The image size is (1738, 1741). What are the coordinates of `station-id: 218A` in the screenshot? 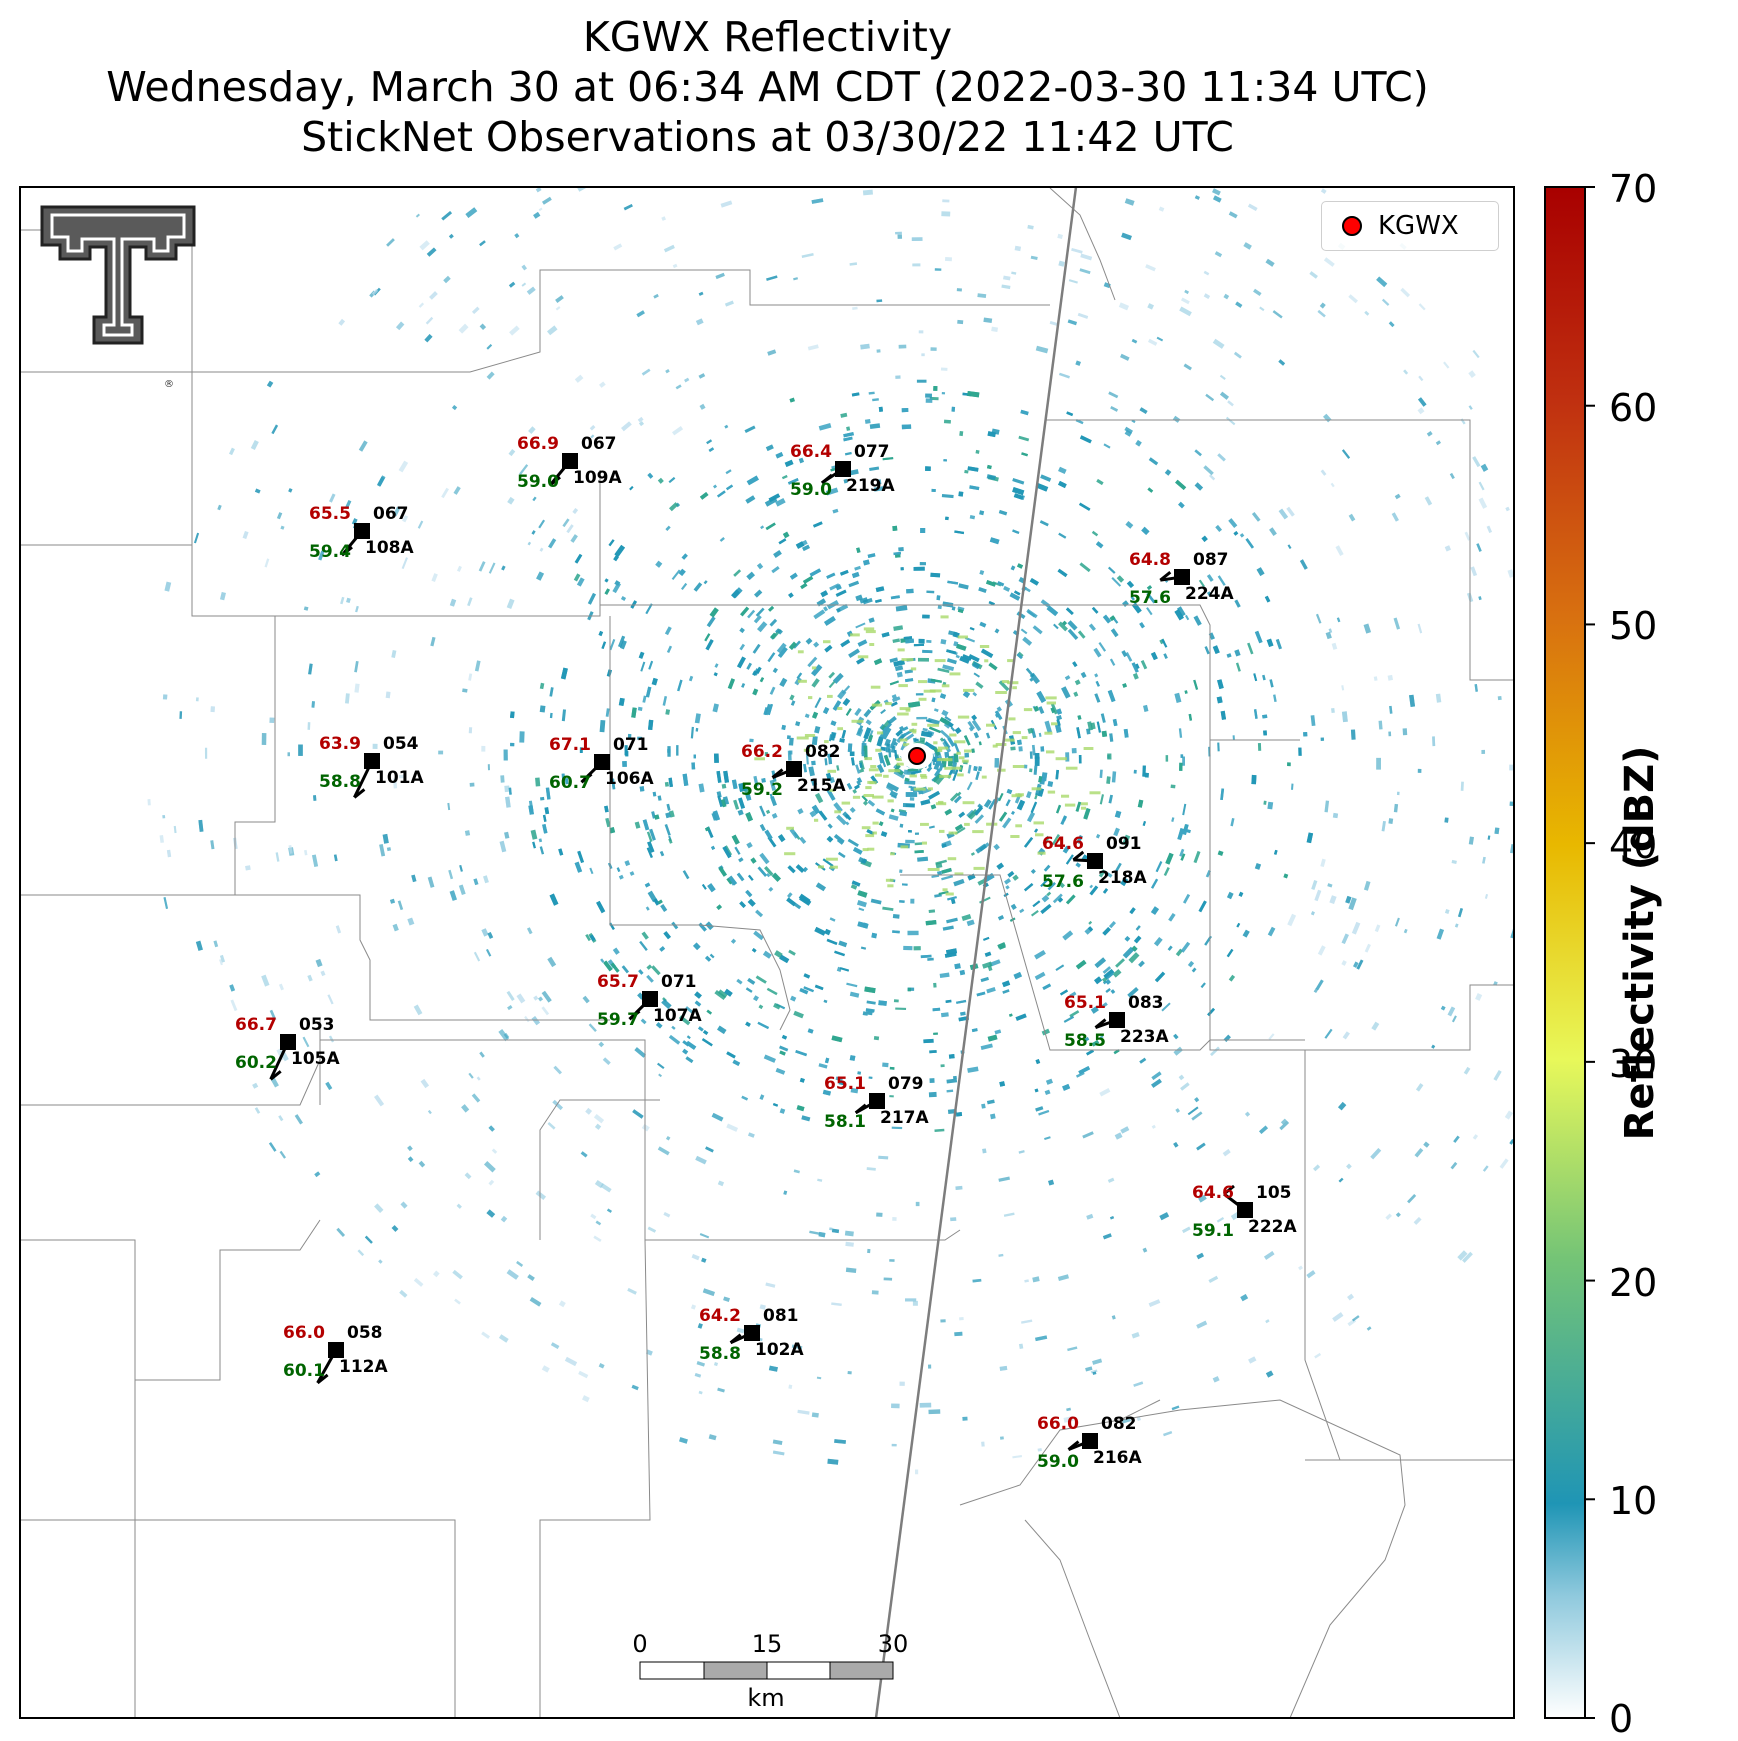 It's located at (1122, 878).